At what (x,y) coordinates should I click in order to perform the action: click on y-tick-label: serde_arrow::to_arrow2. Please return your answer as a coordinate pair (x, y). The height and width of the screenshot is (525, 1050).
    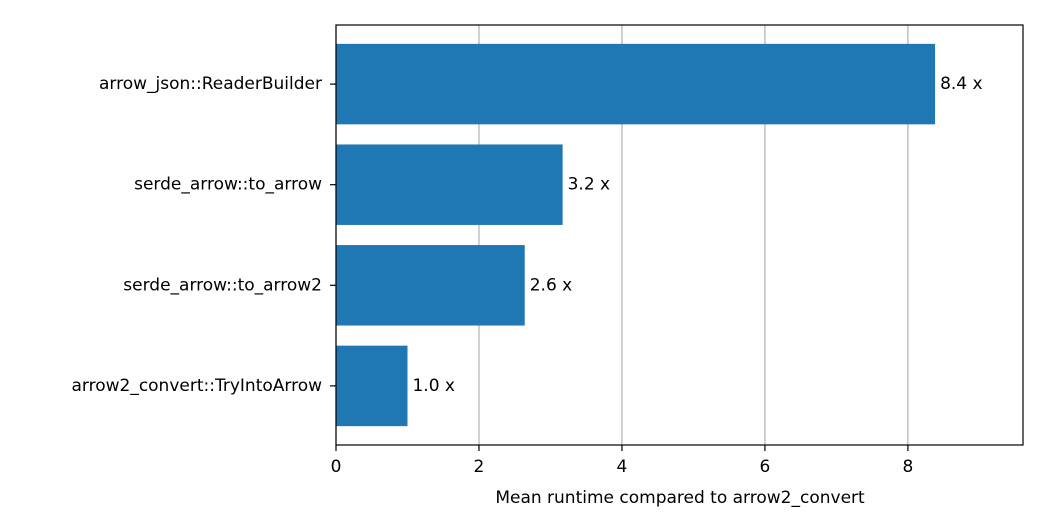
    Looking at the image, I should click on (222, 285).